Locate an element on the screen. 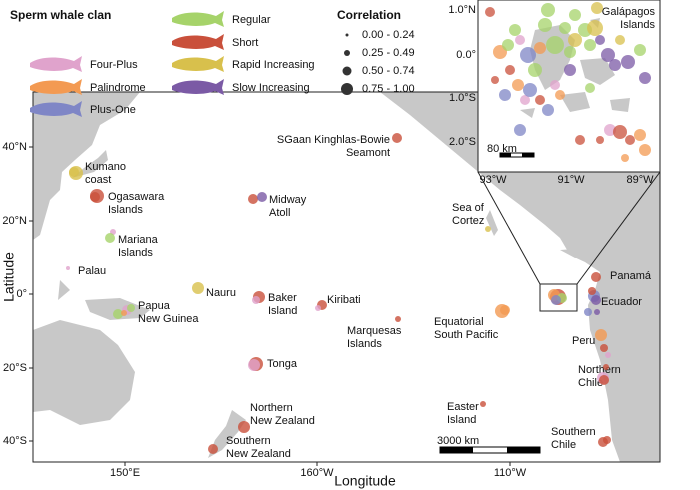 This screenshot has height=490, width=700. lat-tick-label: 0° is located at coordinates (21, 294).